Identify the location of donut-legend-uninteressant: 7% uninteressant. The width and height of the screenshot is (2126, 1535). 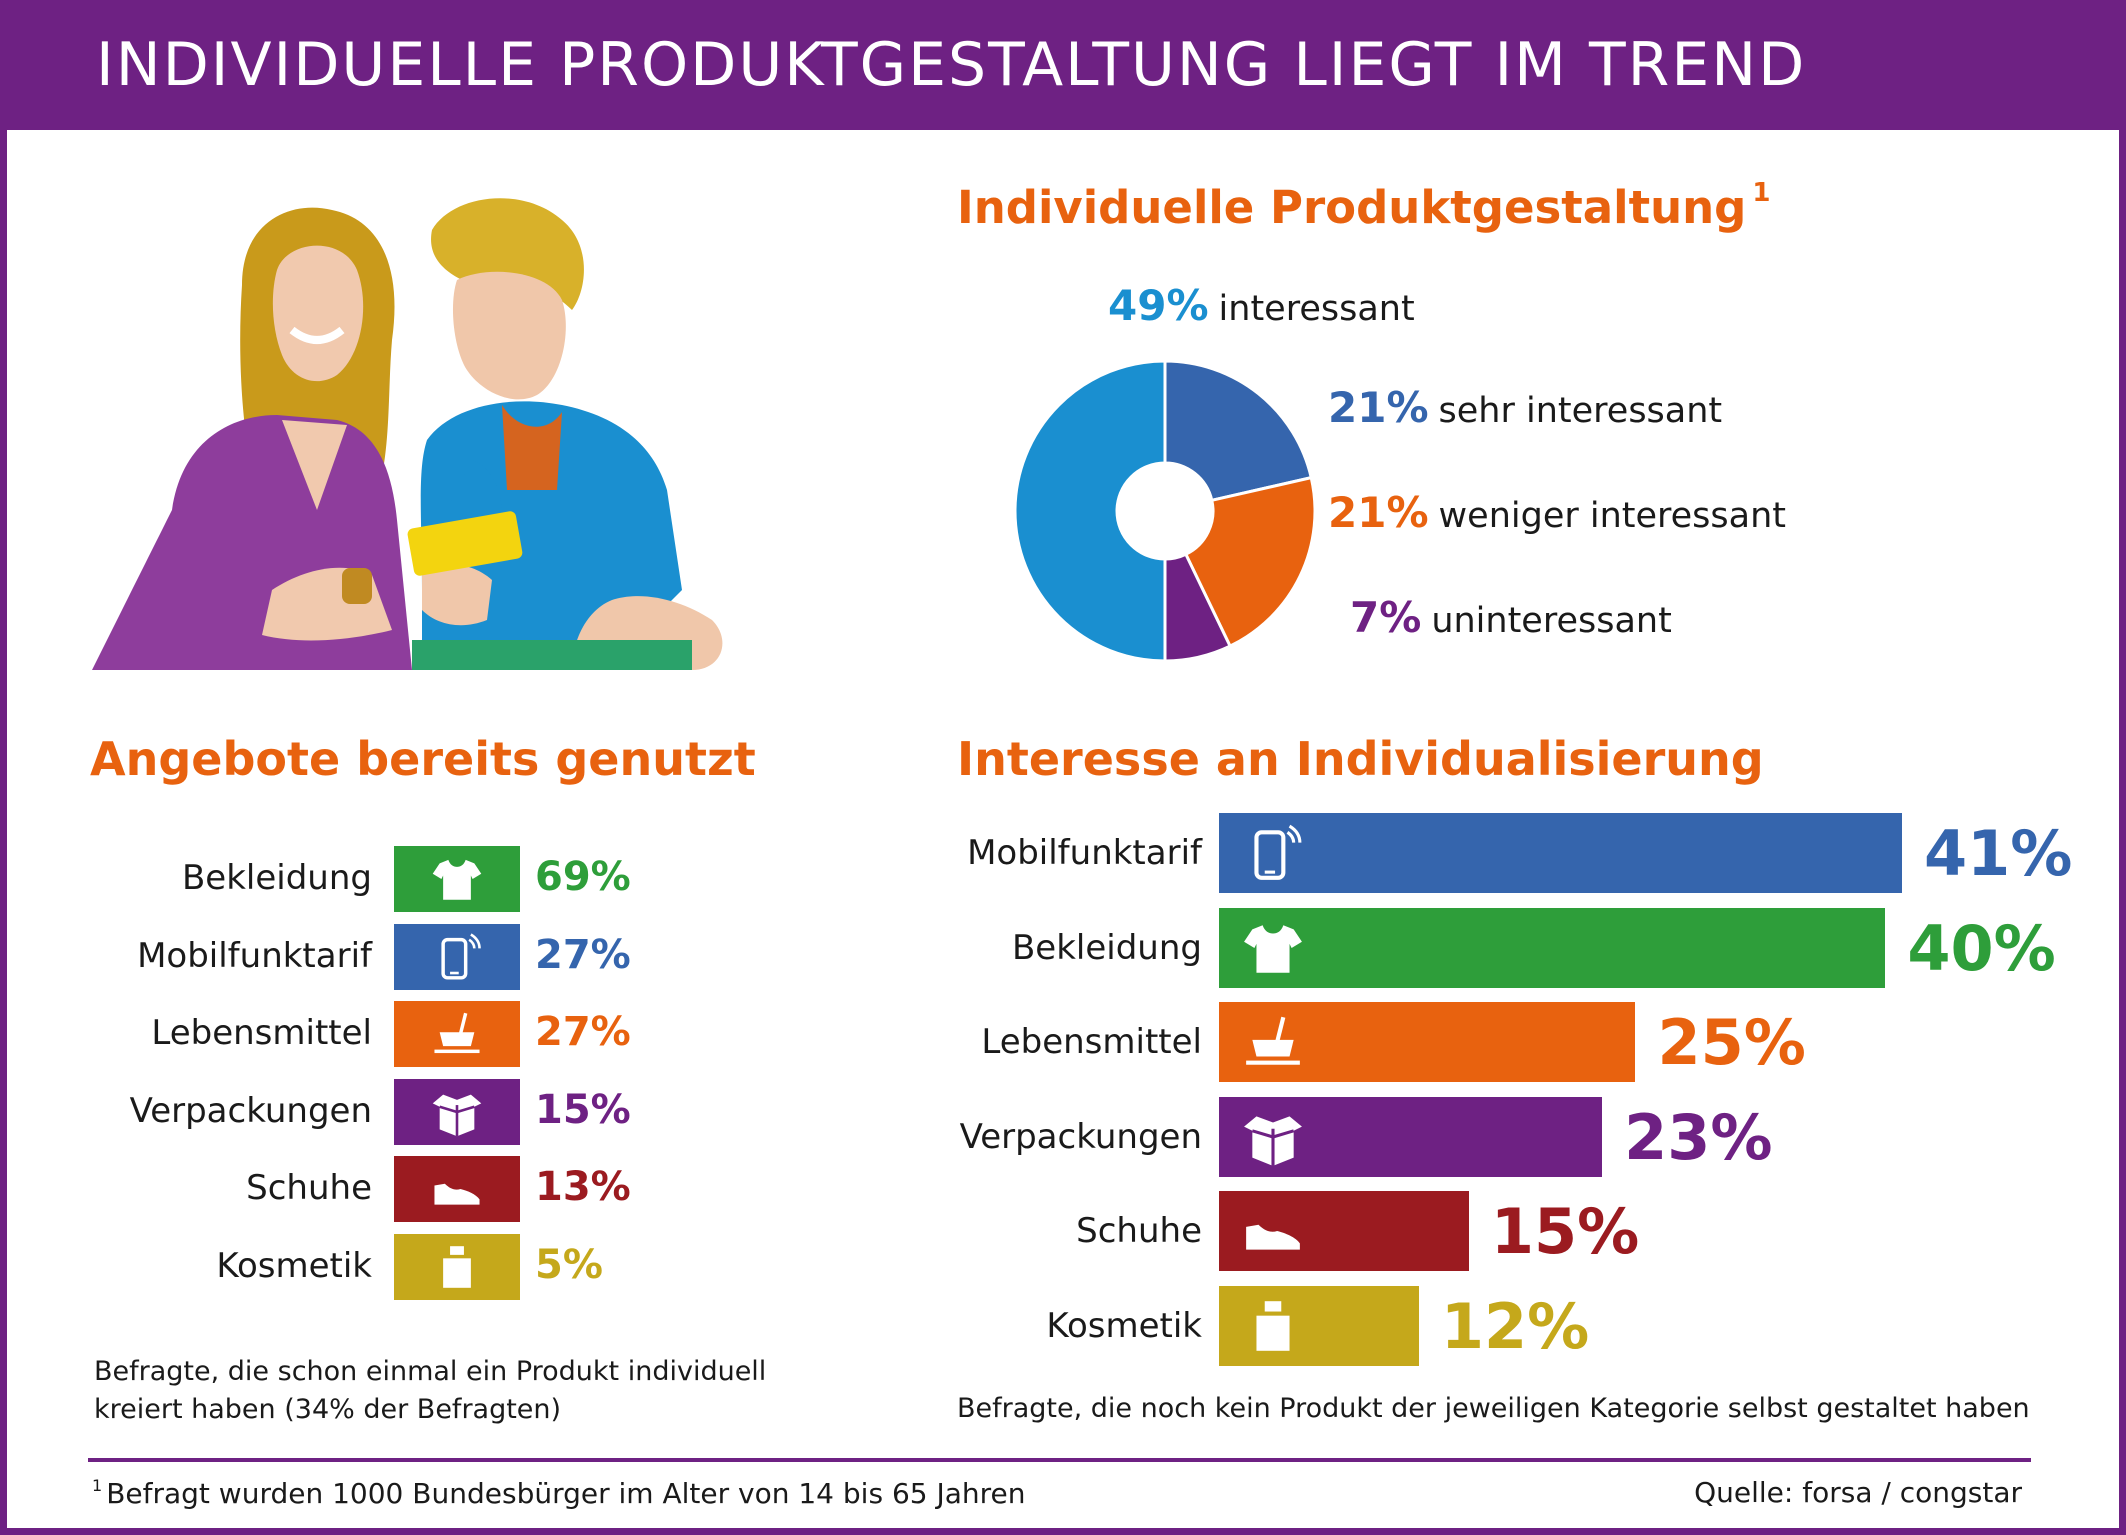
(1511, 617).